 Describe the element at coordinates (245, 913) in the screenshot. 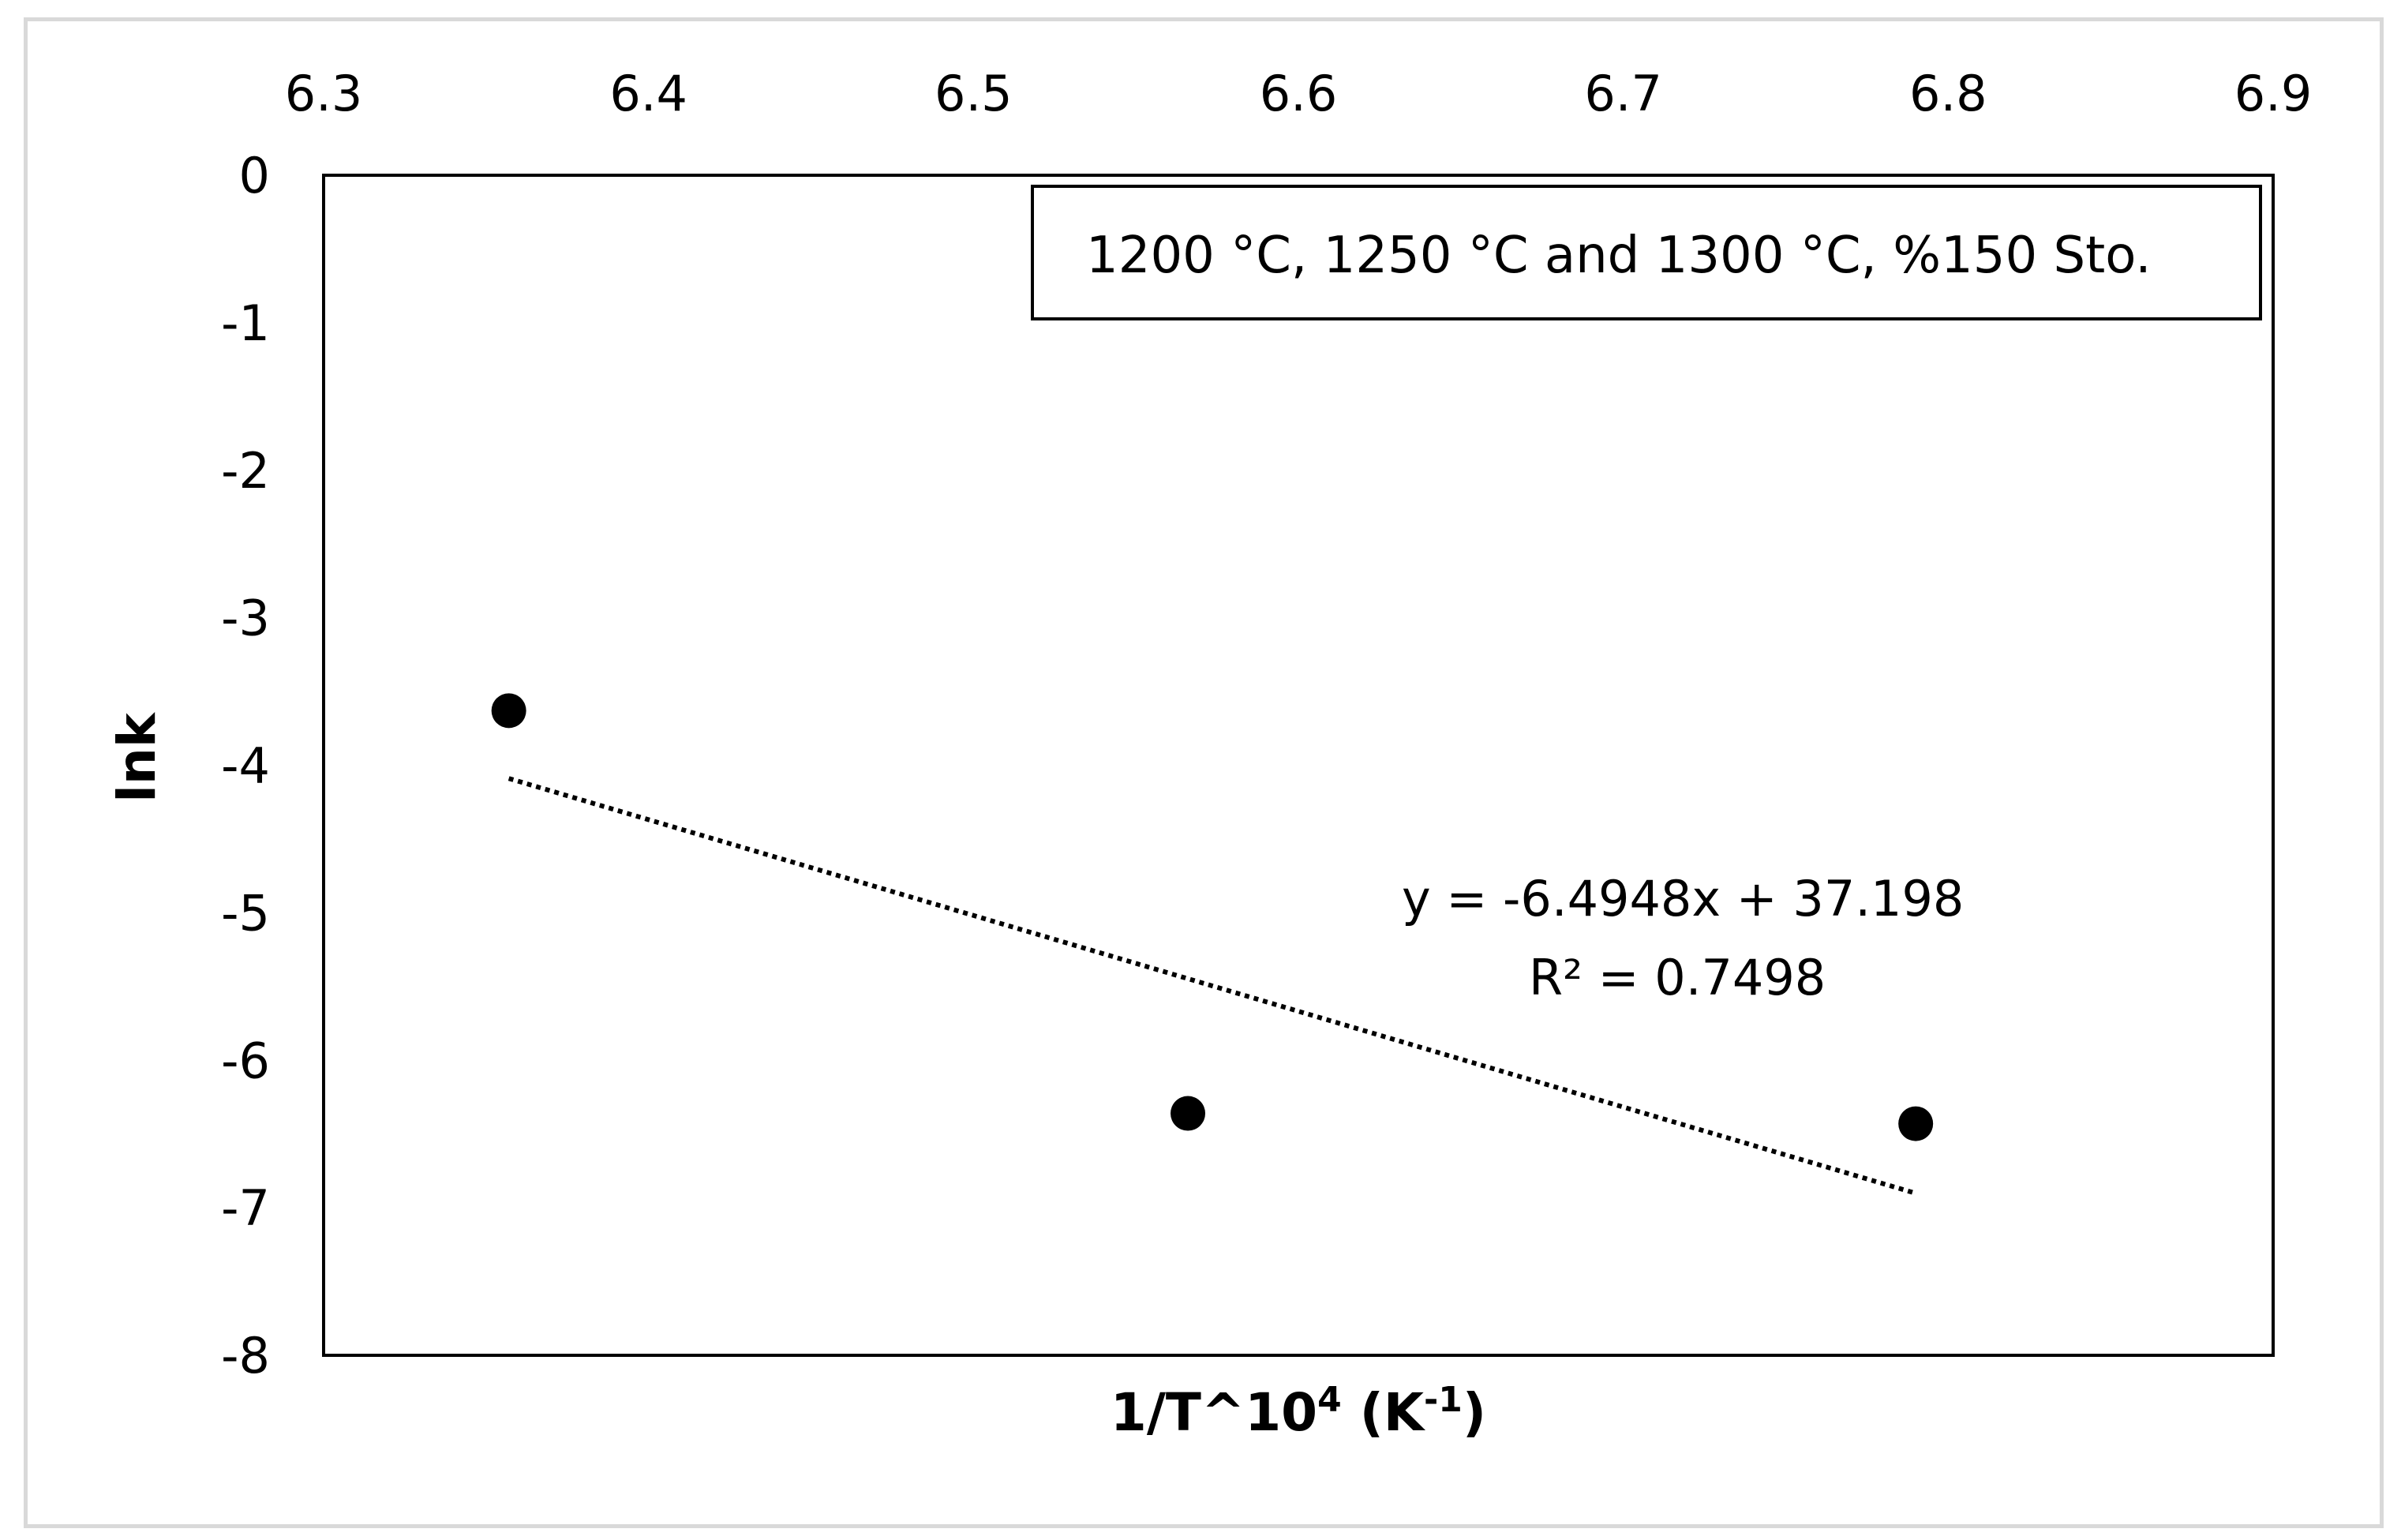

I see `y-tick-label: -5` at that location.